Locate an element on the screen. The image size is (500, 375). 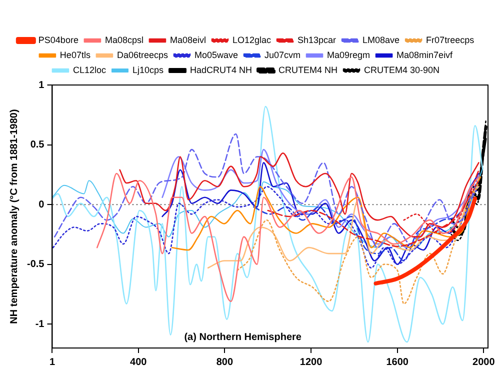
legend-label: Fr07treecps is located at coordinates (450, 39).